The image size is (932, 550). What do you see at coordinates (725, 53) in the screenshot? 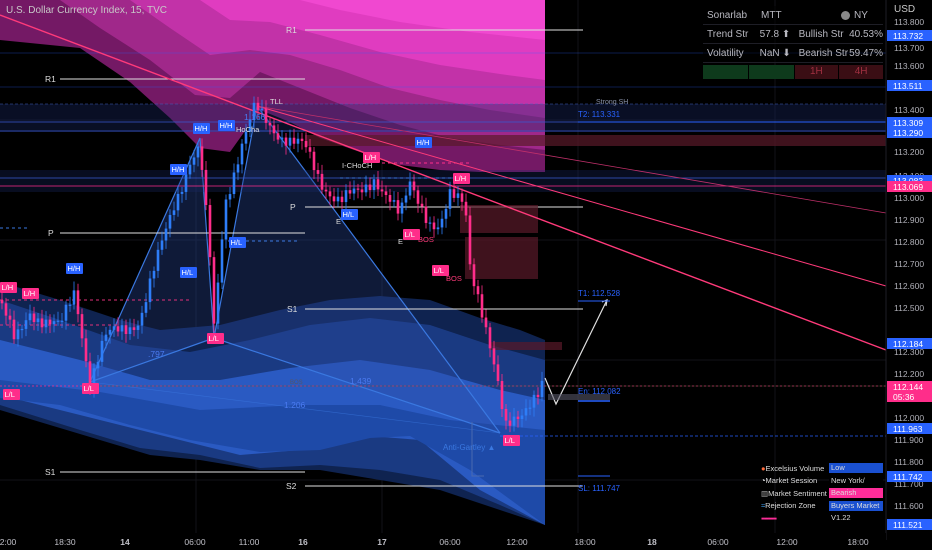
I see `info-cell: Volatility` at bounding box center [725, 53].